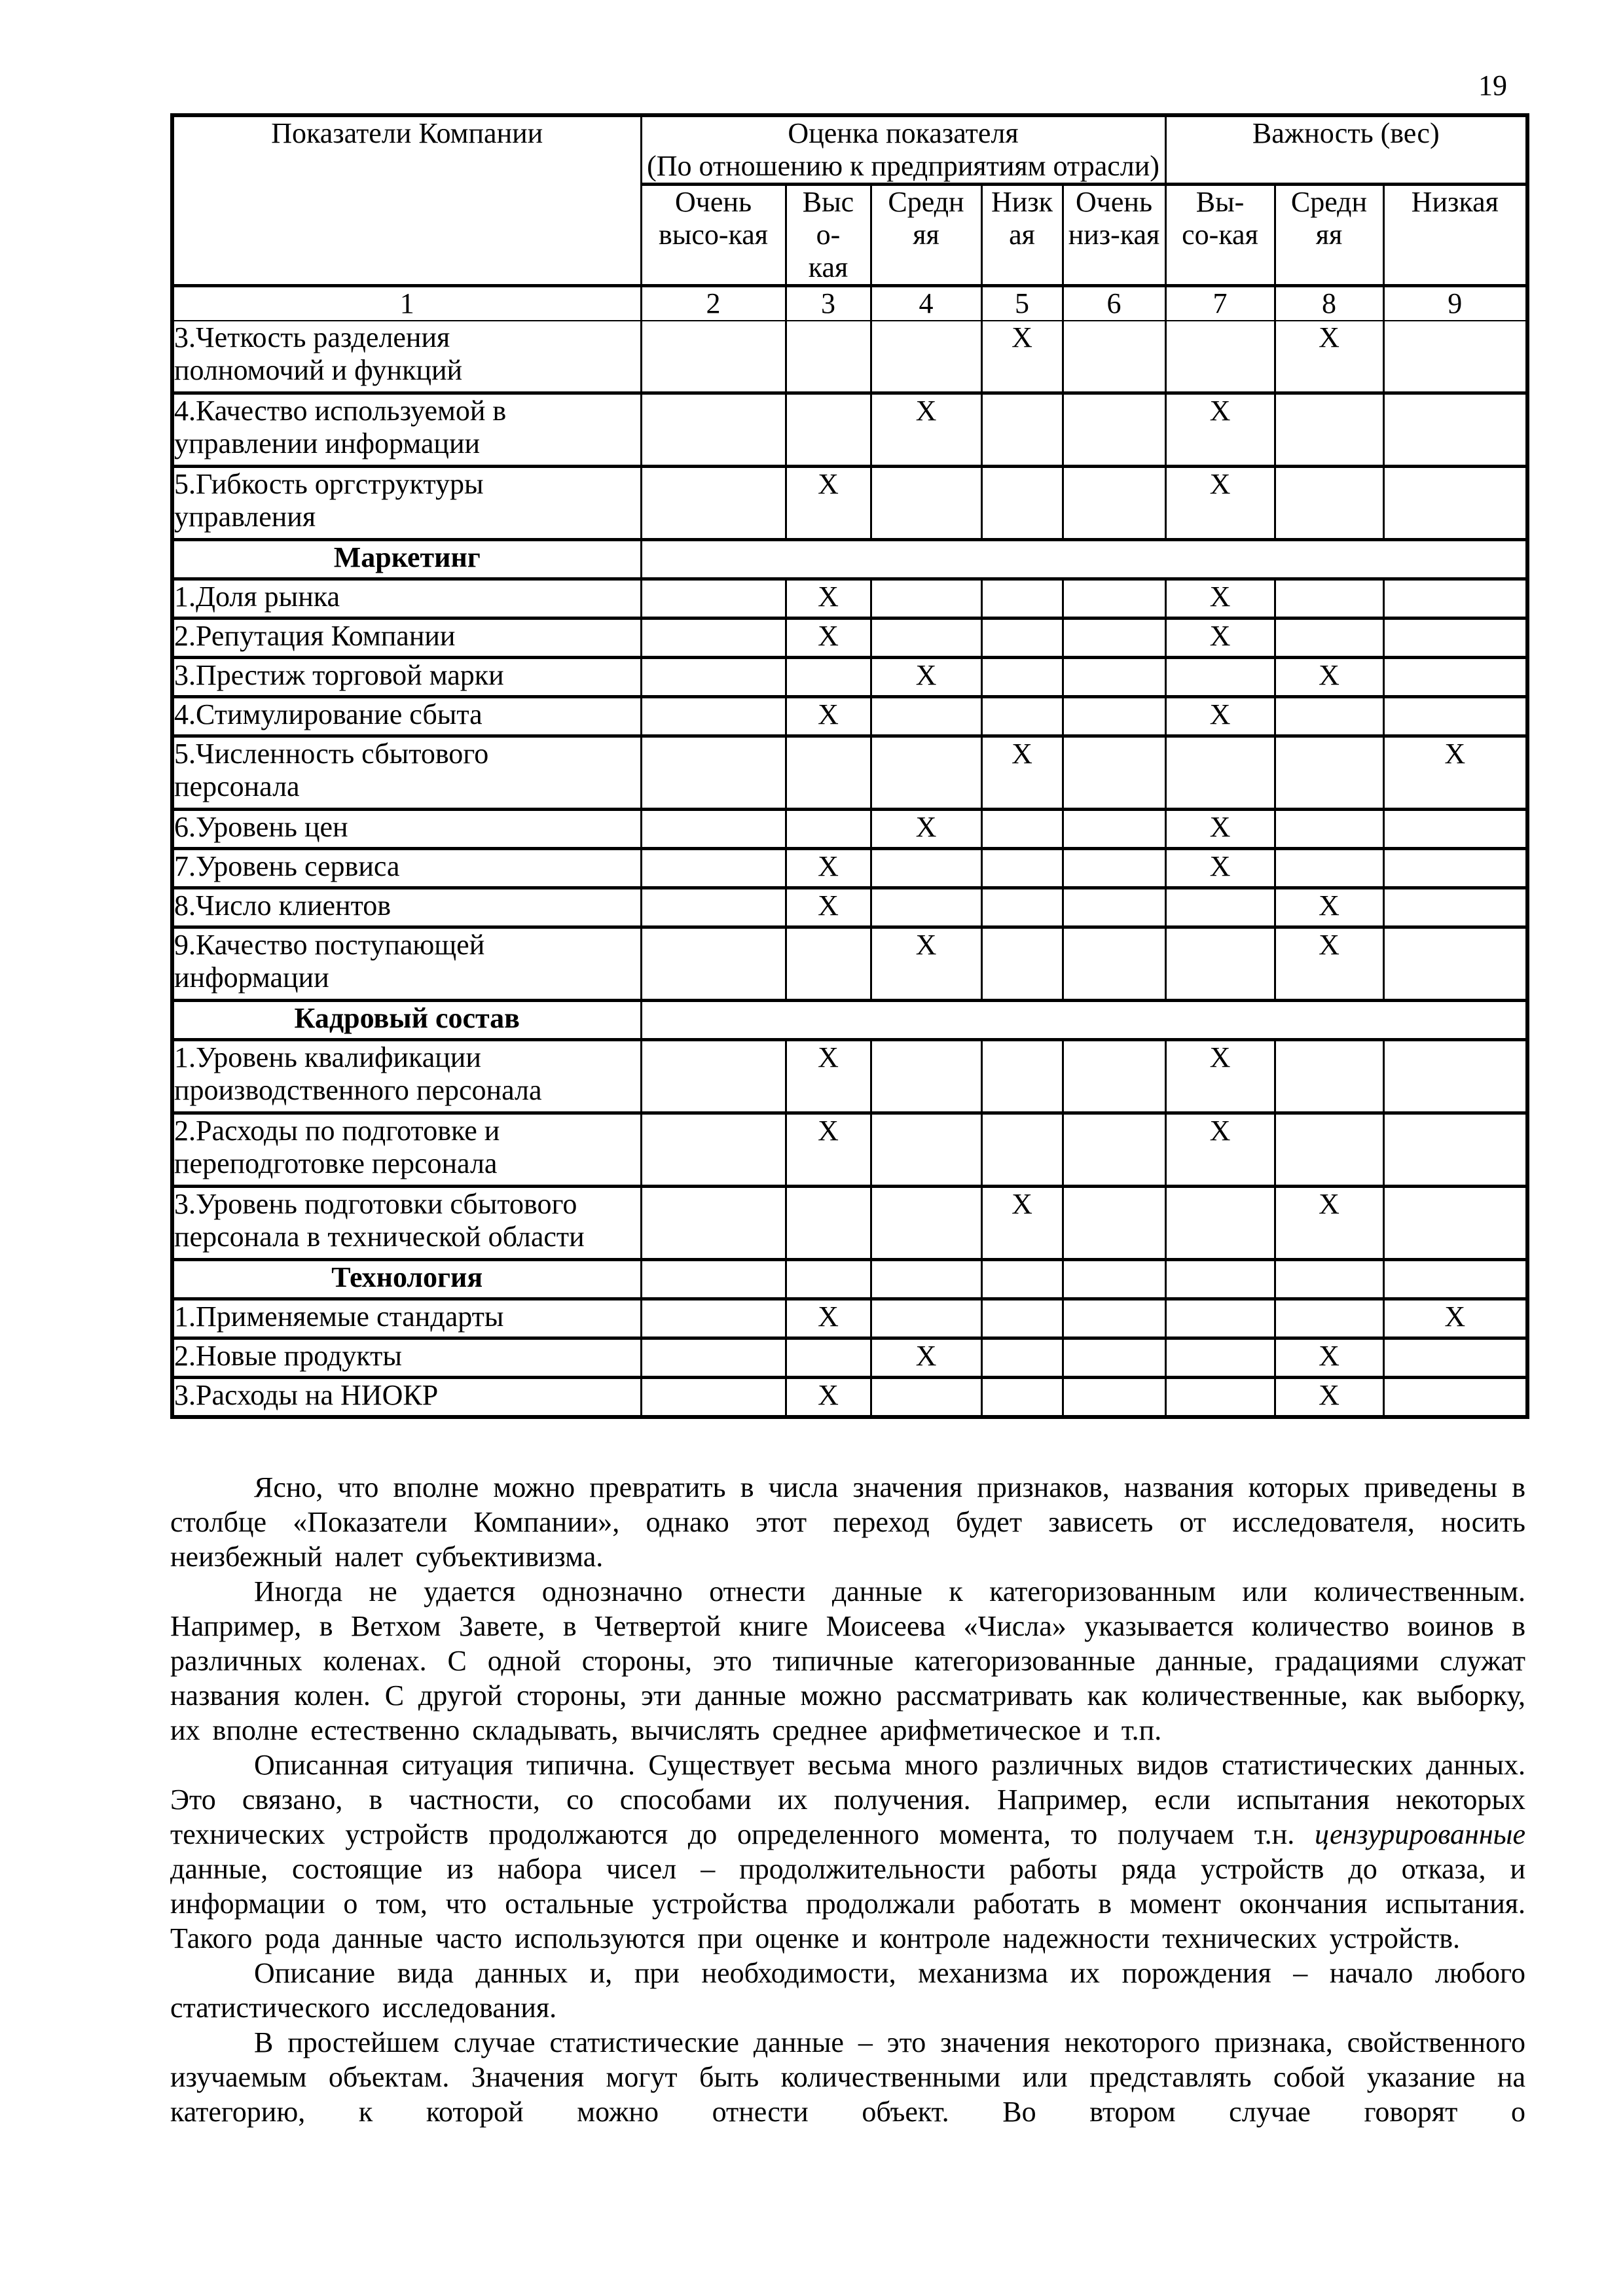  I want to click on subheader-weight-low: Низкая, so click(1455, 235).